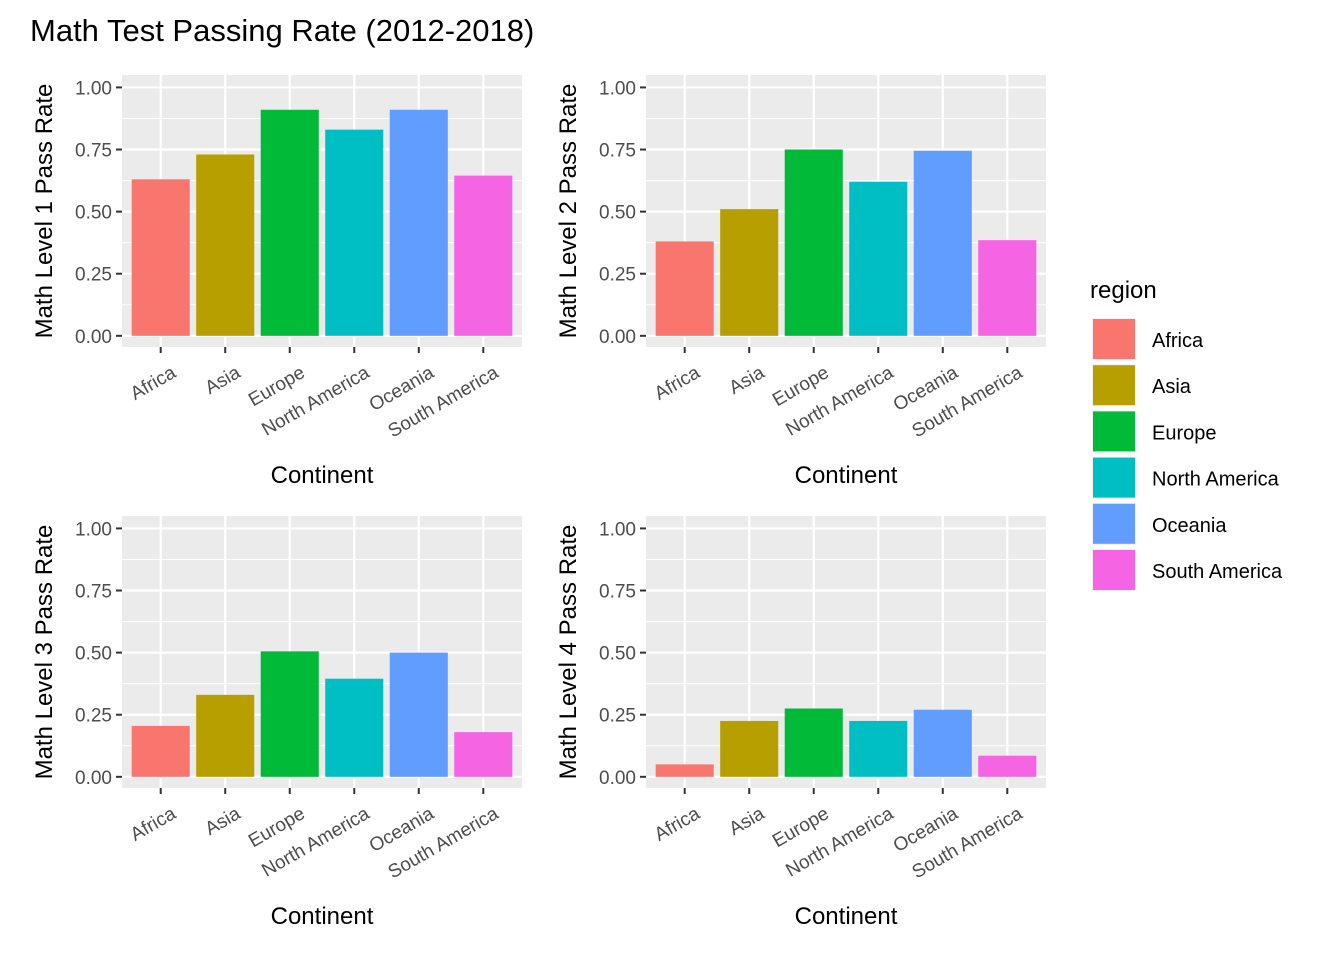 This screenshot has height=960, width=1344. I want to click on legend-item-south-america: South America, so click(1187, 570).